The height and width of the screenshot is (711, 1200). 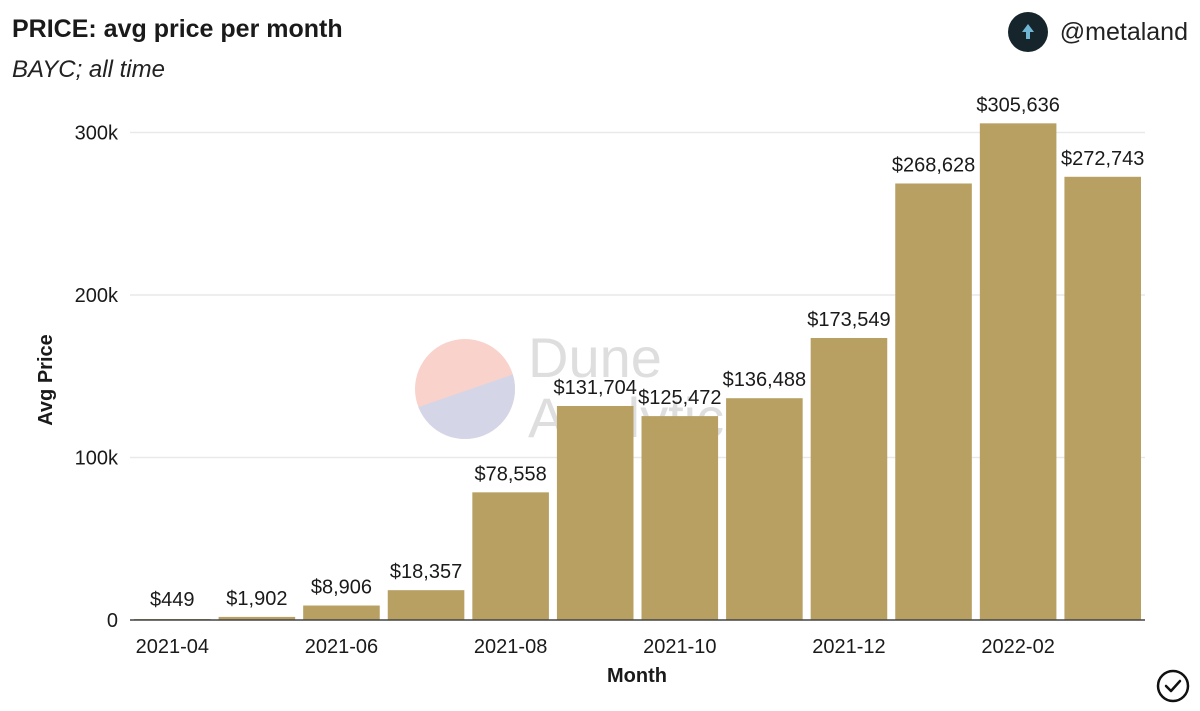 What do you see at coordinates (97, 134) in the screenshot?
I see `y-tick-label: 300k` at bounding box center [97, 134].